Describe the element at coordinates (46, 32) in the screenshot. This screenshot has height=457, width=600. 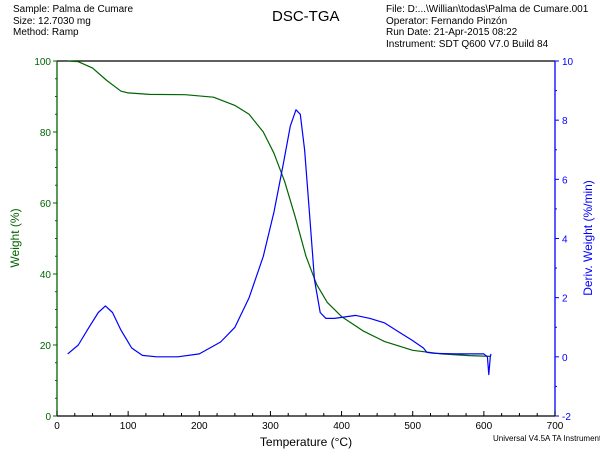
I see `method: Method: Ramp` at that location.